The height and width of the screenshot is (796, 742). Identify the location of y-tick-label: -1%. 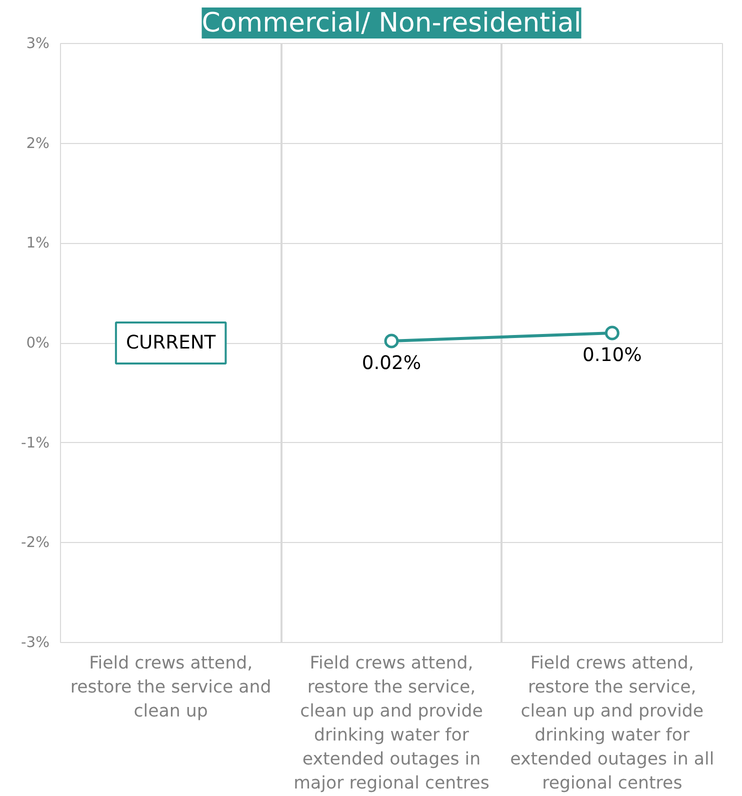
(35, 443).